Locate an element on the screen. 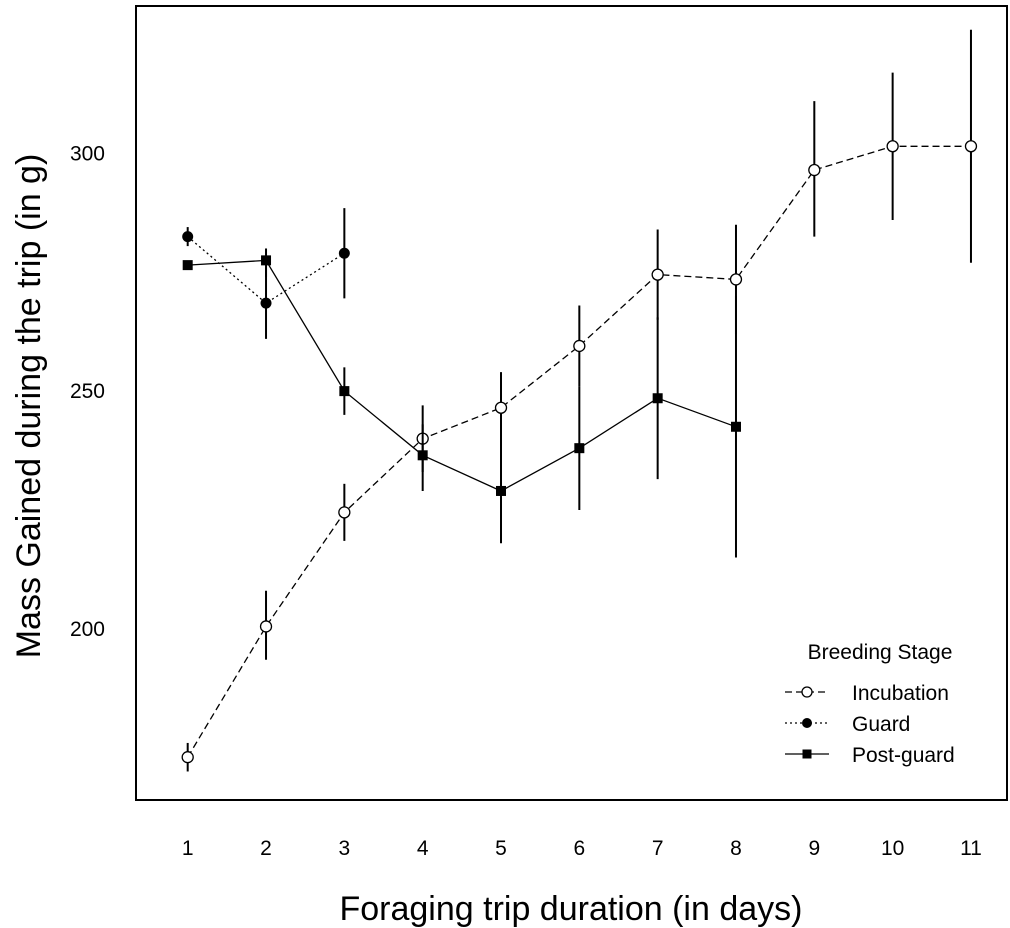  y-axis-title: Mass Gained during the trip (in g) is located at coordinates (29, 406).